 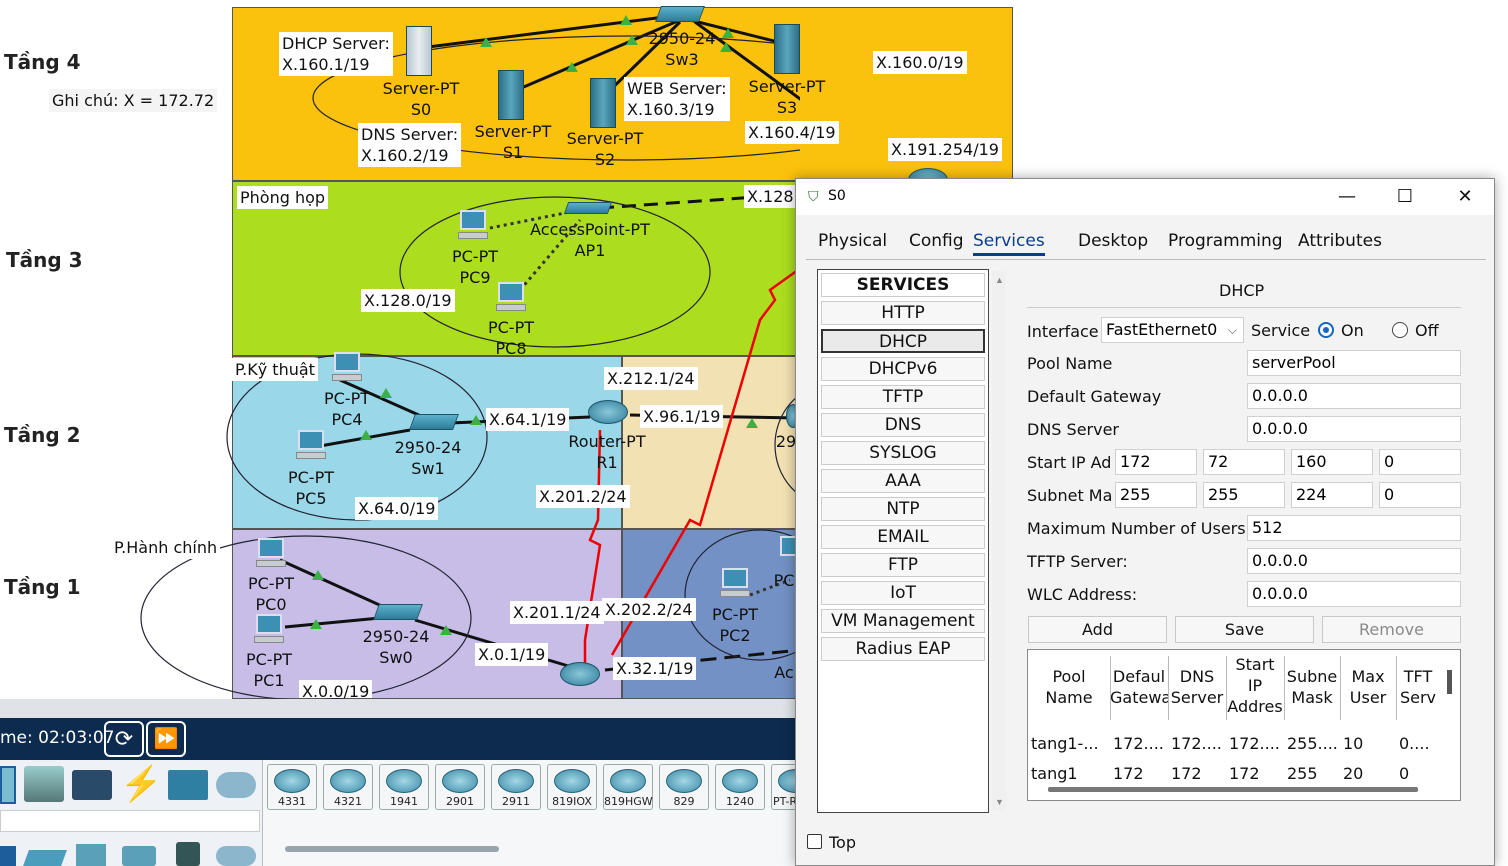 I want to click on server-s0-icon, so click(x=419, y=51).